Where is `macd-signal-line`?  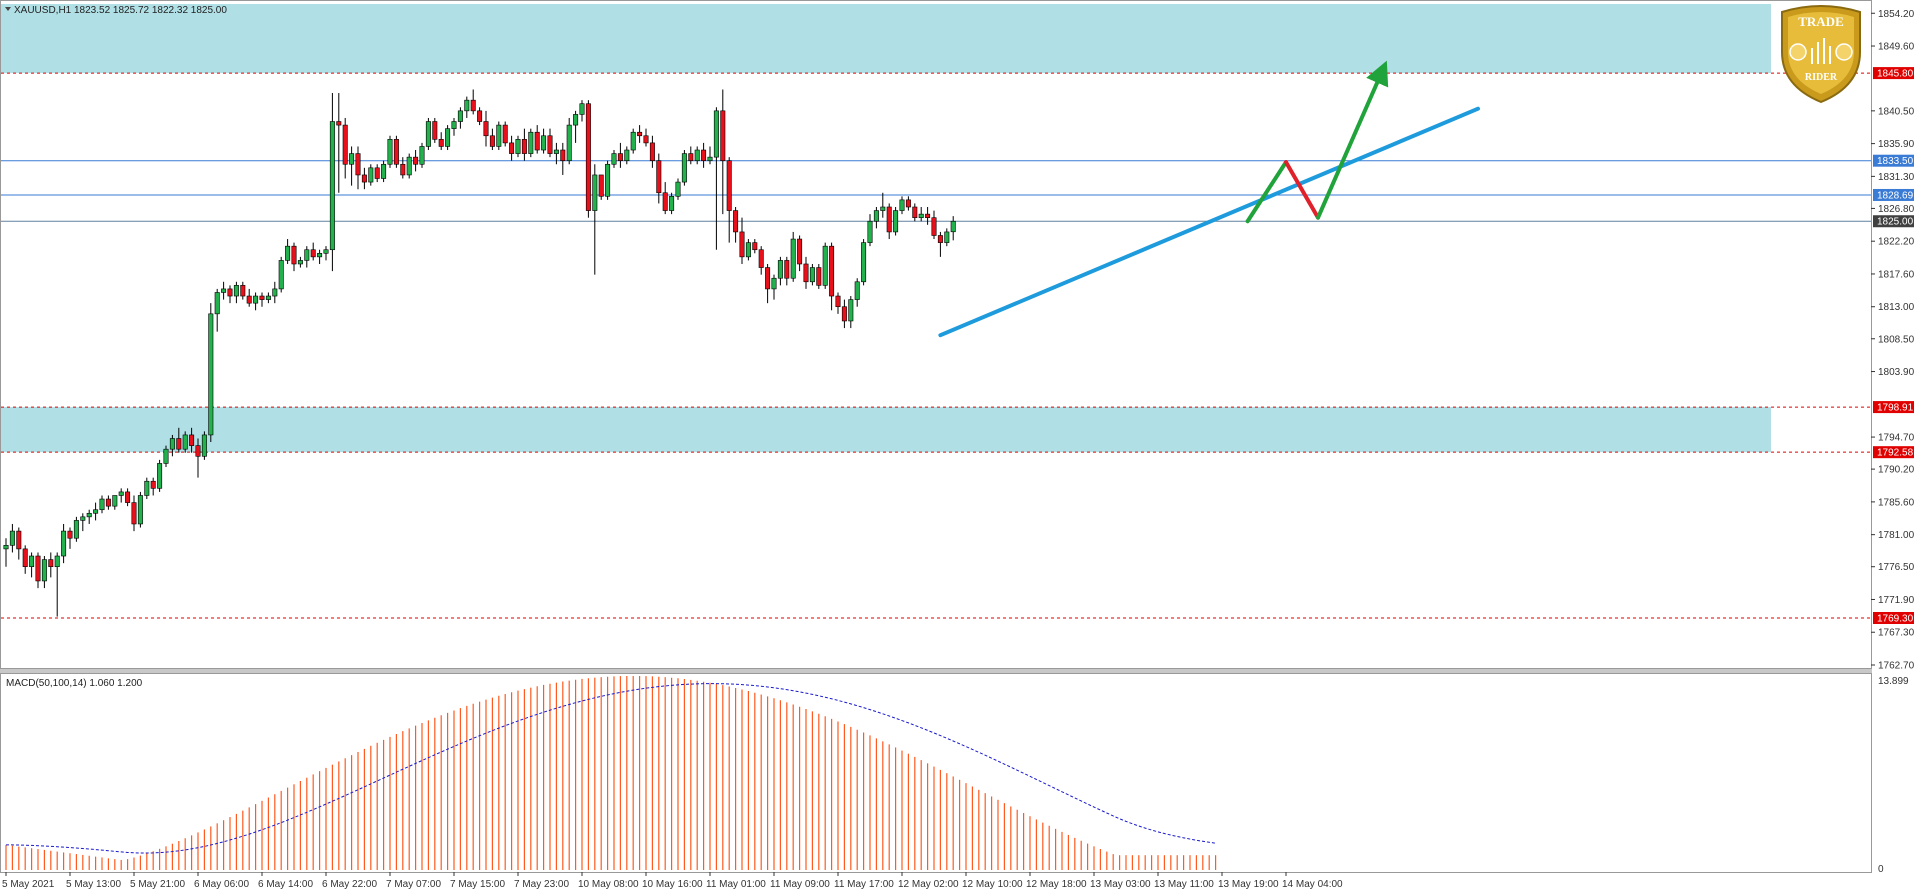 macd-signal-line is located at coordinates (610, 768).